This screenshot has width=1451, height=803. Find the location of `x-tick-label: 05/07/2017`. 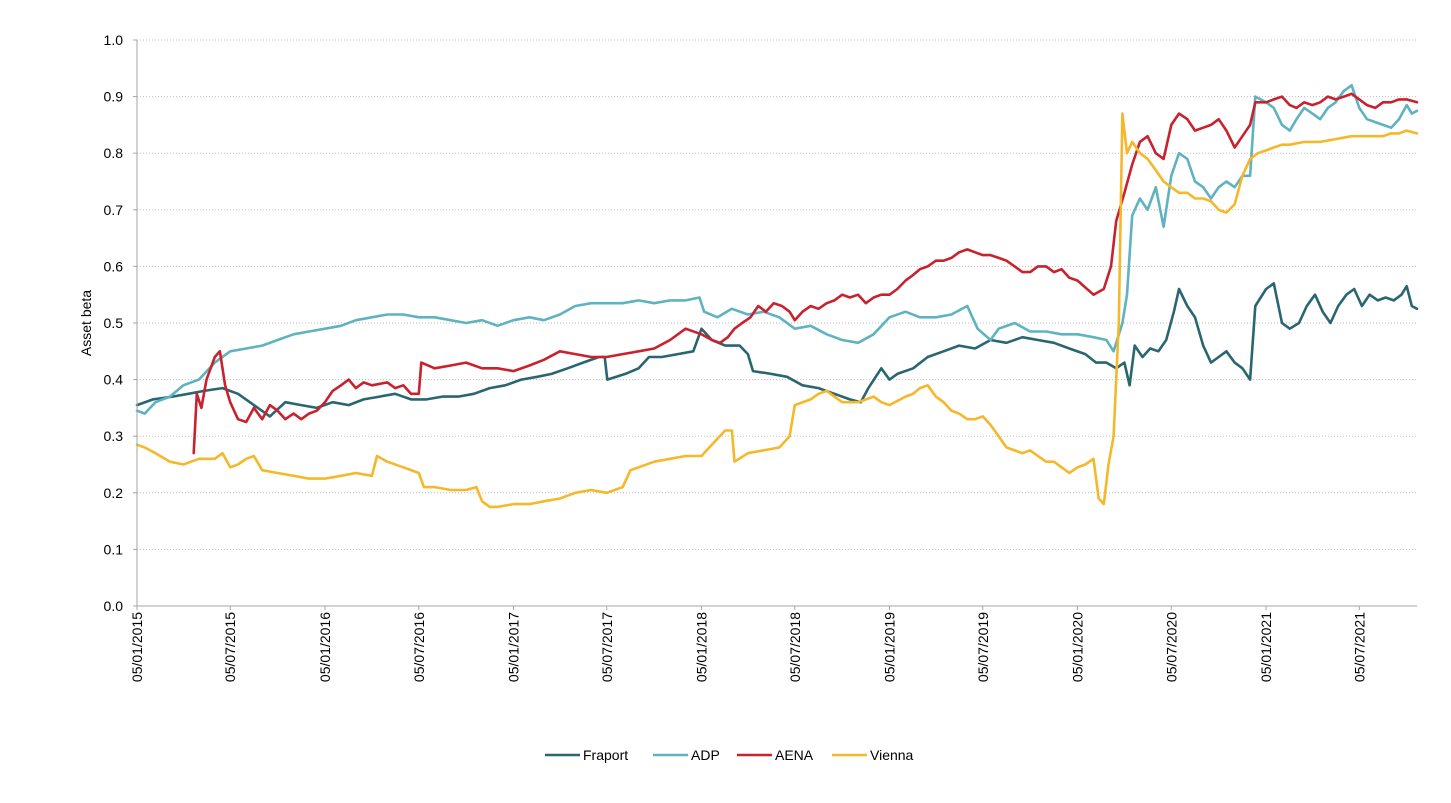

x-tick-label: 05/07/2017 is located at coordinates (607, 647).